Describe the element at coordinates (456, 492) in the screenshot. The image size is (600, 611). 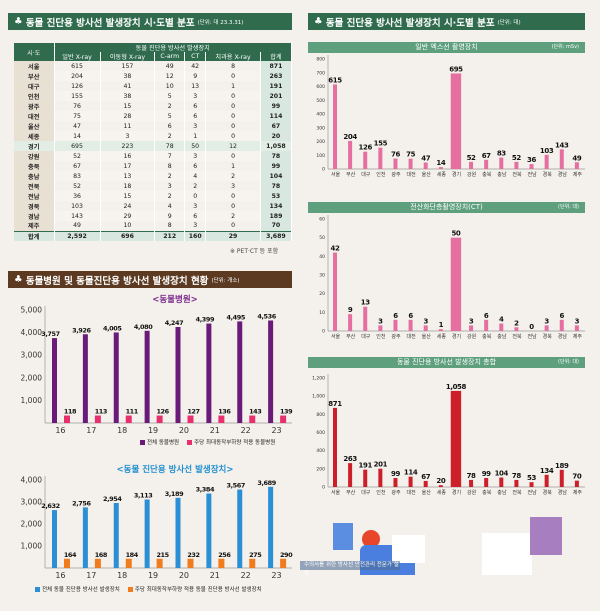
I see `x-tick-label: 경기` at that location.